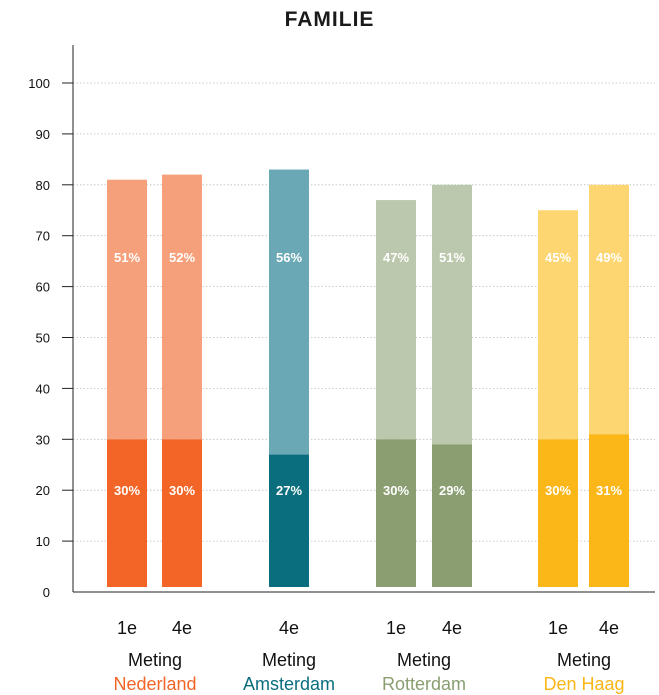 This screenshot has height=695, width=659. Describe the element at coordinates (46, 592) in the screenshot. I see `y-tick-label: 0` at that location.